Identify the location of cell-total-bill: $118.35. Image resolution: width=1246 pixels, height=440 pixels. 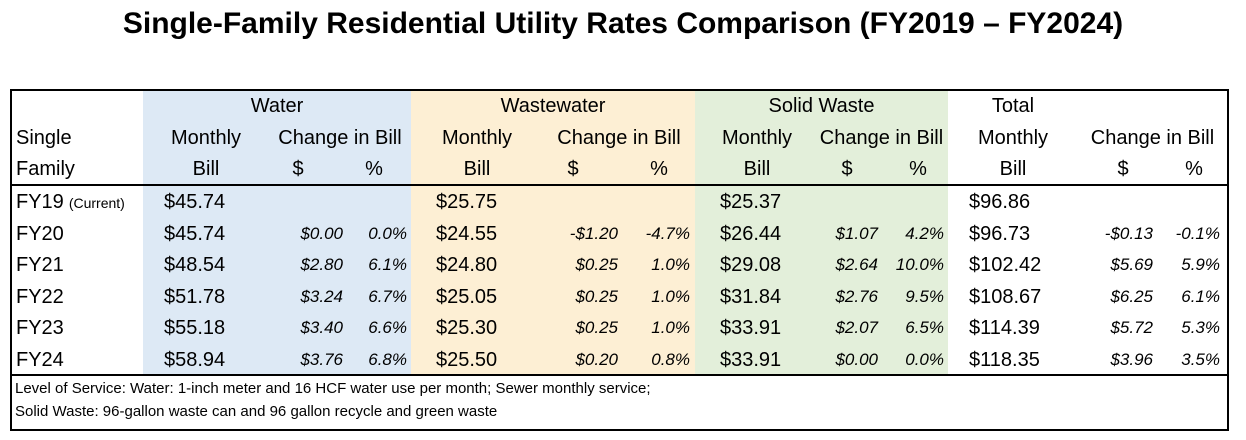
(1004, 359).